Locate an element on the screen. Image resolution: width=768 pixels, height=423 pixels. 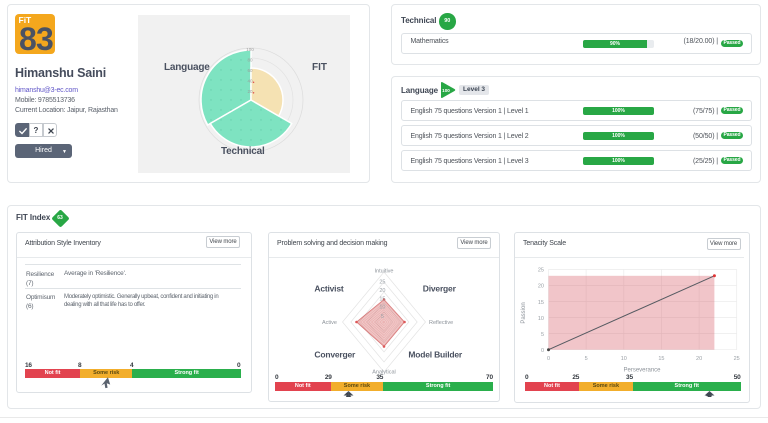
svg-text: Perseverance is located at coordinates (642, 371).